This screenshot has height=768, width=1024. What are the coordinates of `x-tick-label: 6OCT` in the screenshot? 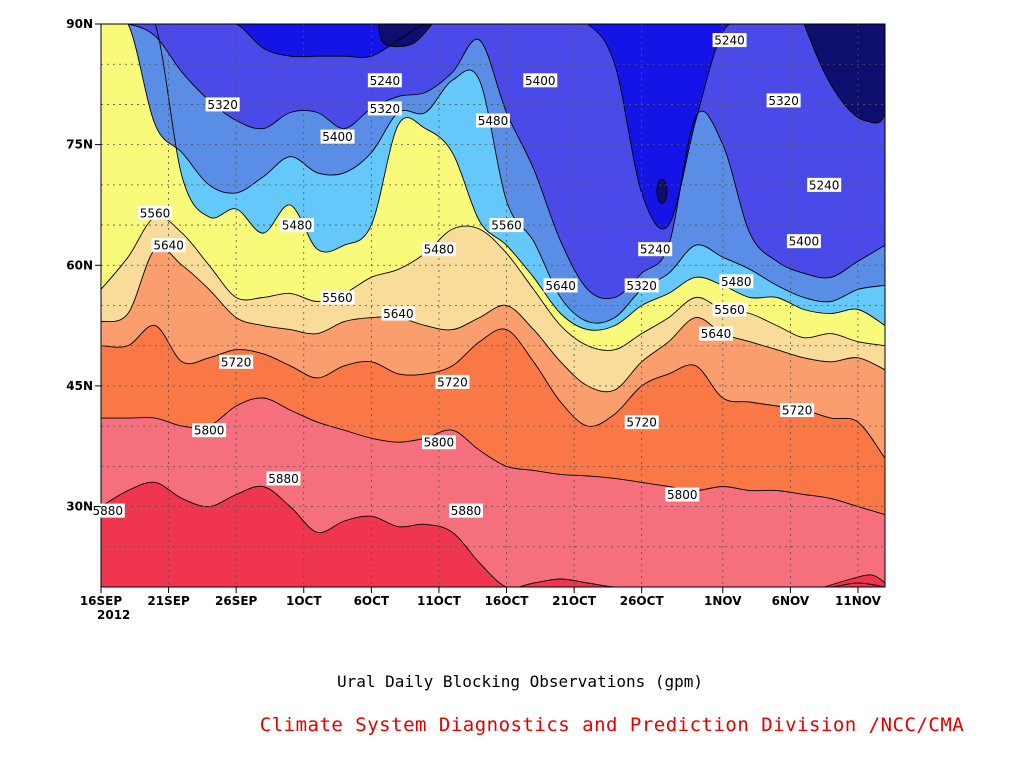 It's located at (372, 601).